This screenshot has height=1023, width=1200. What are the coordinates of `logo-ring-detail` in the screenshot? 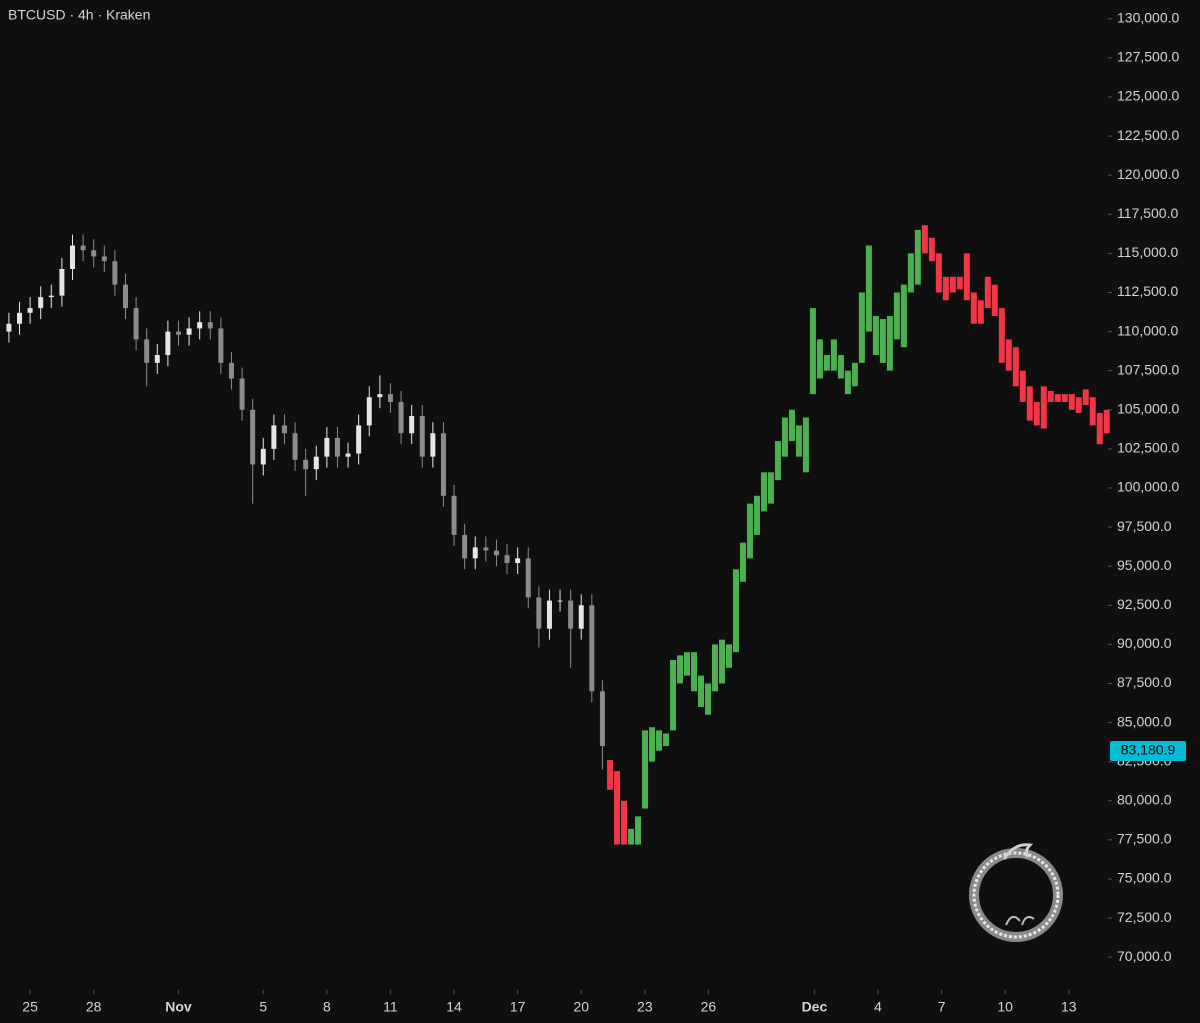 It's located at (1016, 895).